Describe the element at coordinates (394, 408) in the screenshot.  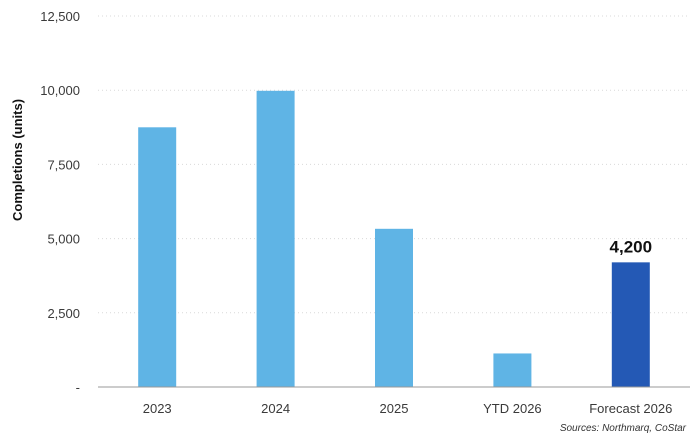
I see `x-category-label: 2025` at that location.